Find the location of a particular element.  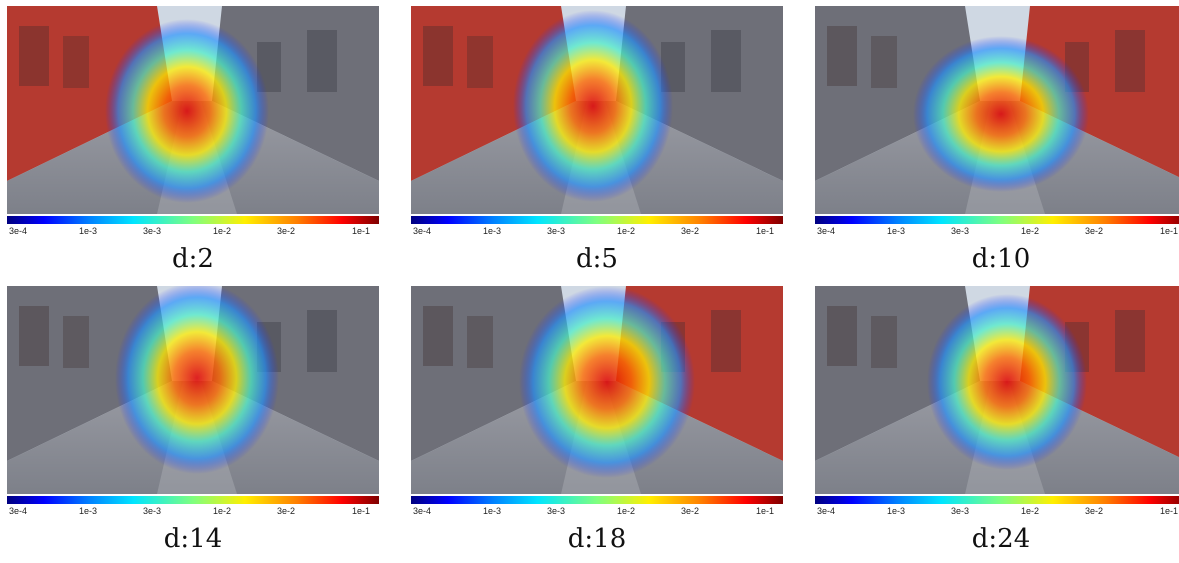

panel-3: 3e-4 1e-3 3e-3 1e-2 3e-2 1e-1 d:10 is located at coordinates (997, 142).